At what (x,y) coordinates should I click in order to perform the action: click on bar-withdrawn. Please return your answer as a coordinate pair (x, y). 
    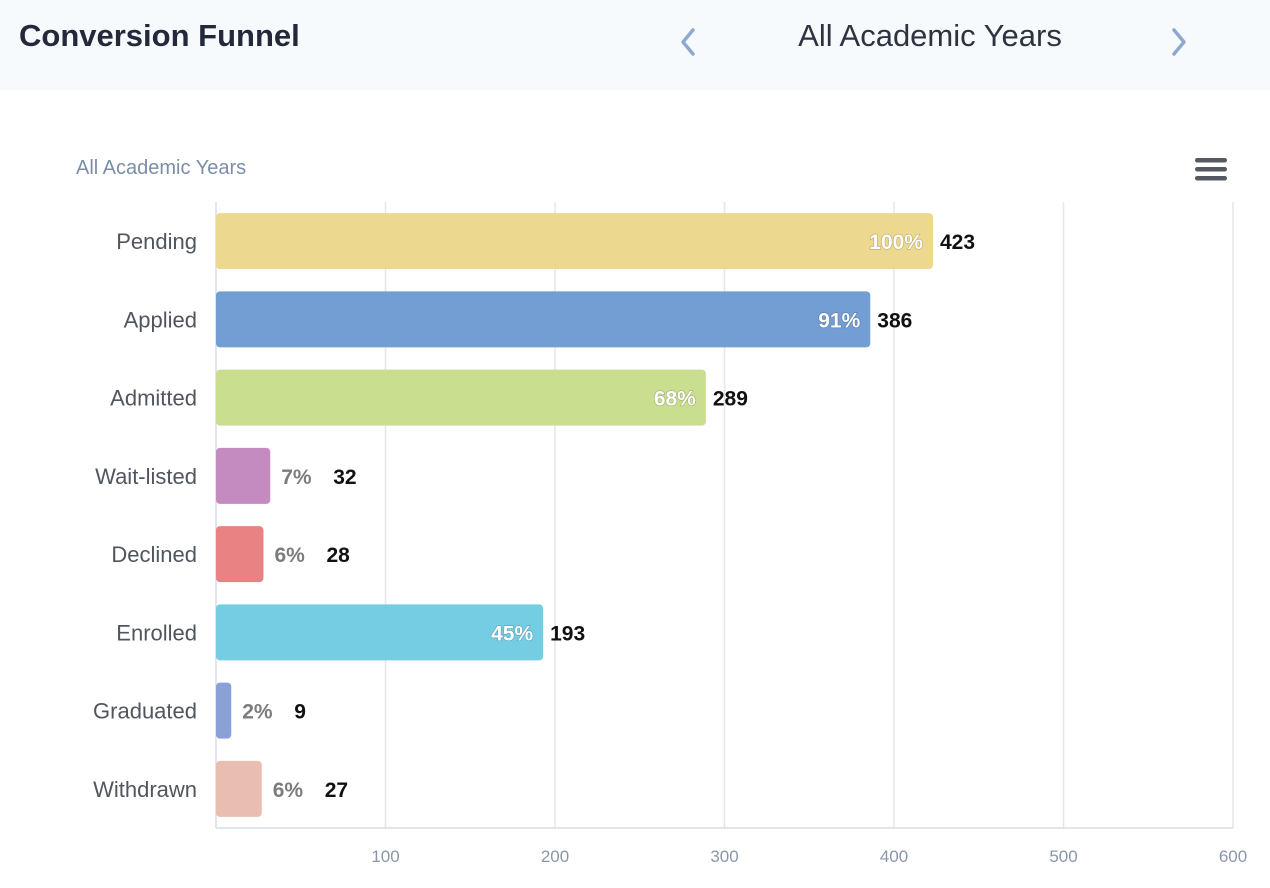
    Looking at the image, I should click on (239, 788).